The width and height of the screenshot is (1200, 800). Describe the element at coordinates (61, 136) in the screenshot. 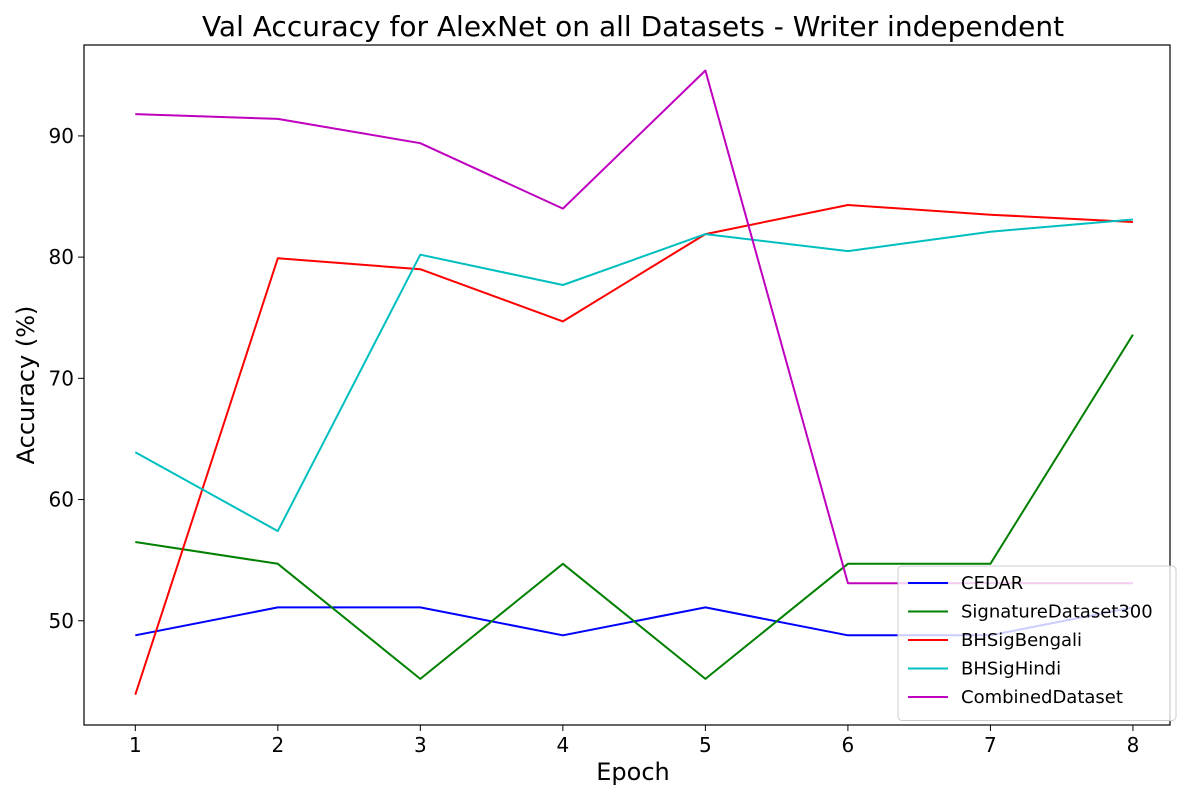

I see `y-tick-label: 90` at that location.